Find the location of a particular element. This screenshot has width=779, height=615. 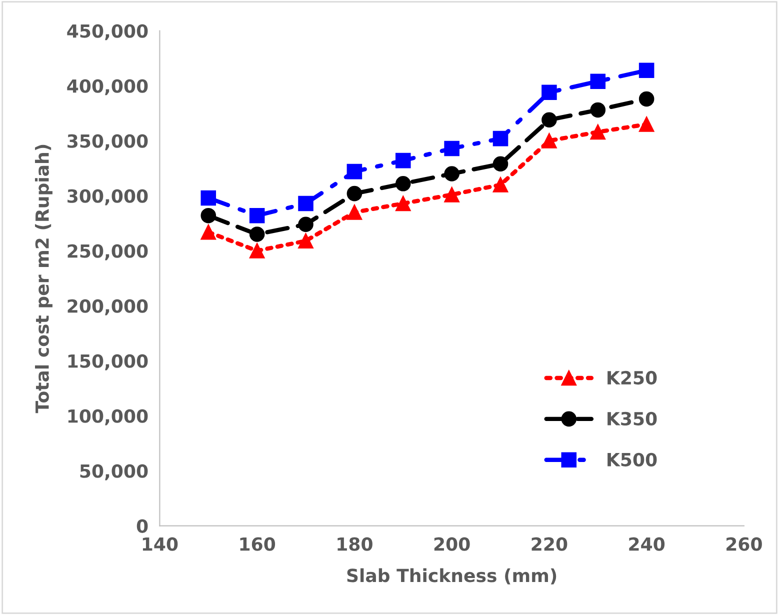

y-axis-title: Total cost per m2 (Rupiah) is located at coordinates (43, 279).